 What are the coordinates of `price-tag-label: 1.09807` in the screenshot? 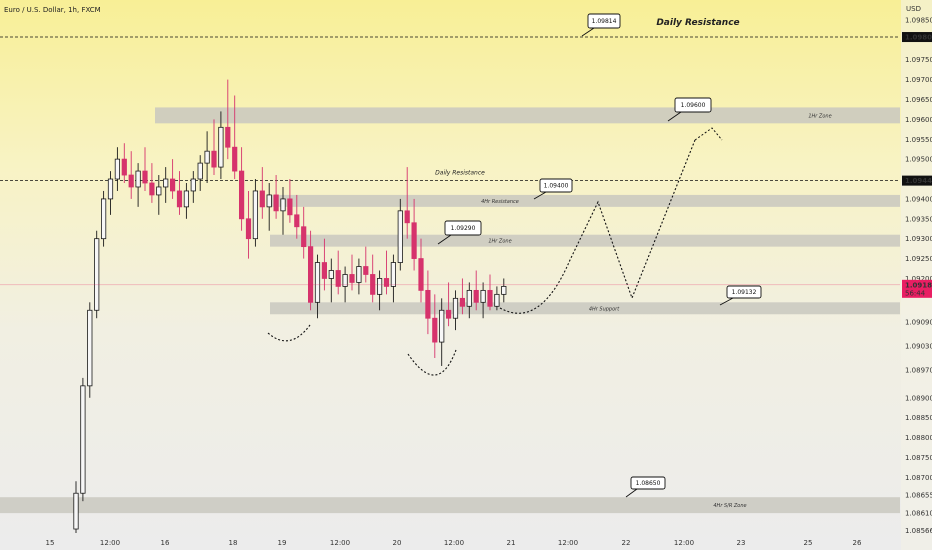 It's located at (918, 38).